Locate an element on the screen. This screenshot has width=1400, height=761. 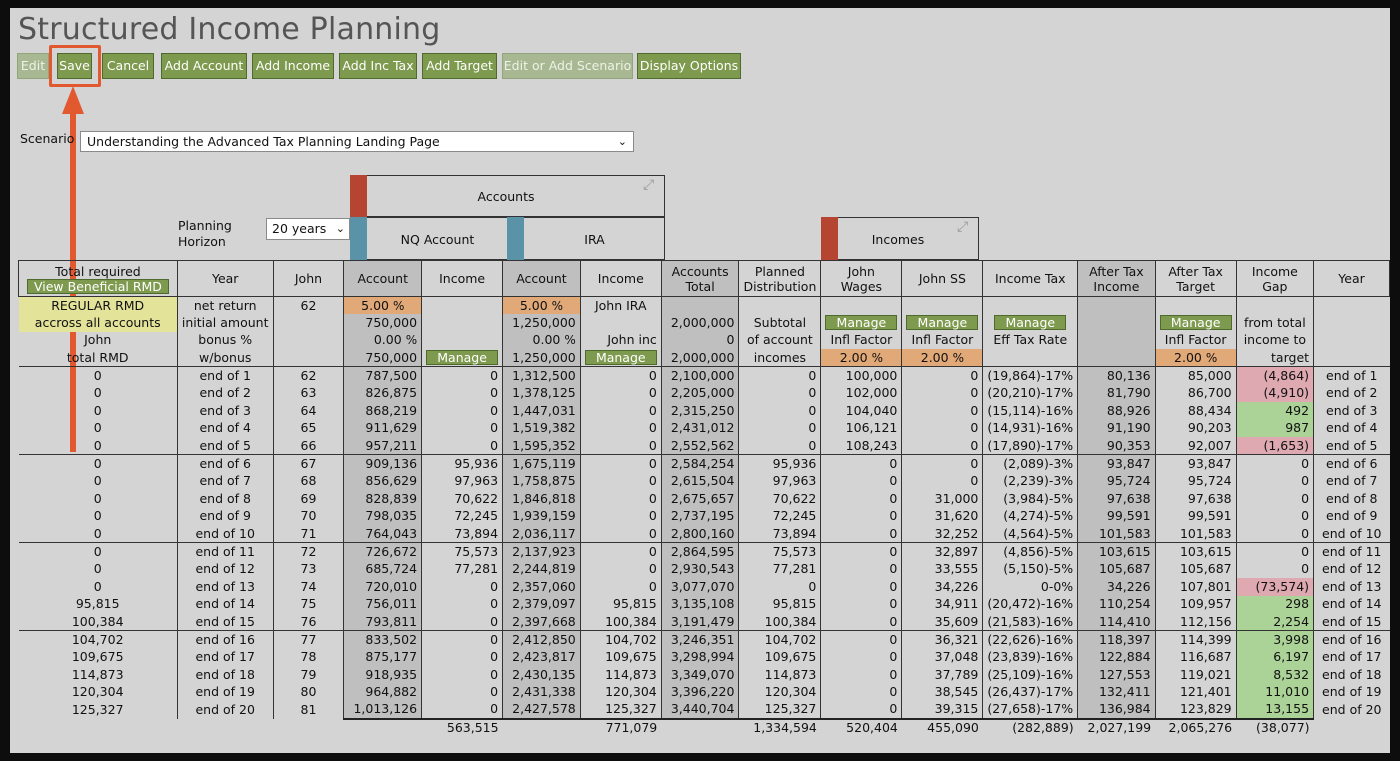
nq-account-cell: 964,882 is located at coordinates (382, 692).